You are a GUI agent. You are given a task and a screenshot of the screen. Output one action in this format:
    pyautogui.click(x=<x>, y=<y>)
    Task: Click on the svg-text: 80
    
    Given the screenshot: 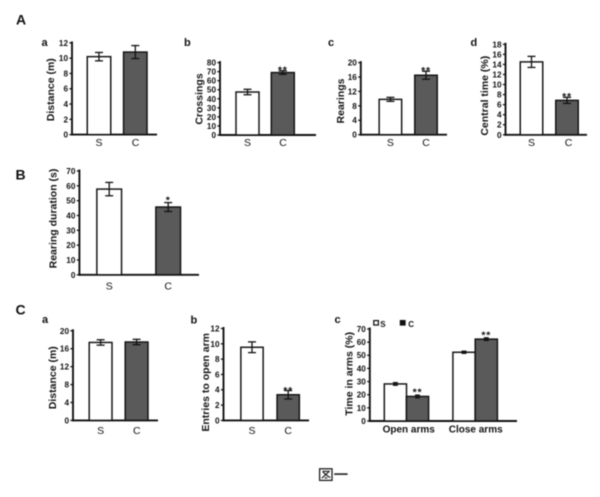 What is the action you would take?
    pyautogui.click(x=212, y=63)
    